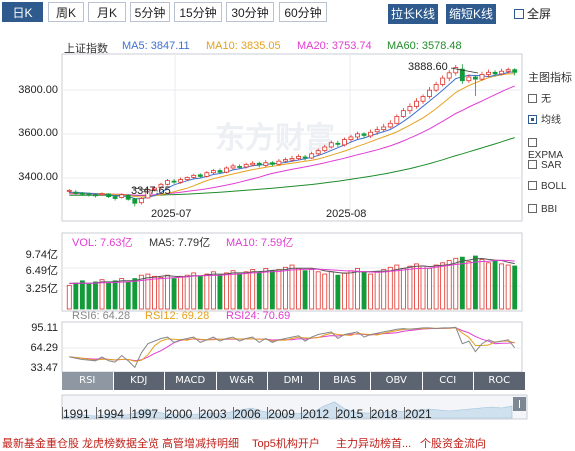 The image size is (575, 451). Describe the element at coordinates (22, 12) in the screenshot. I see `tab-period-0: 日K` at that location.